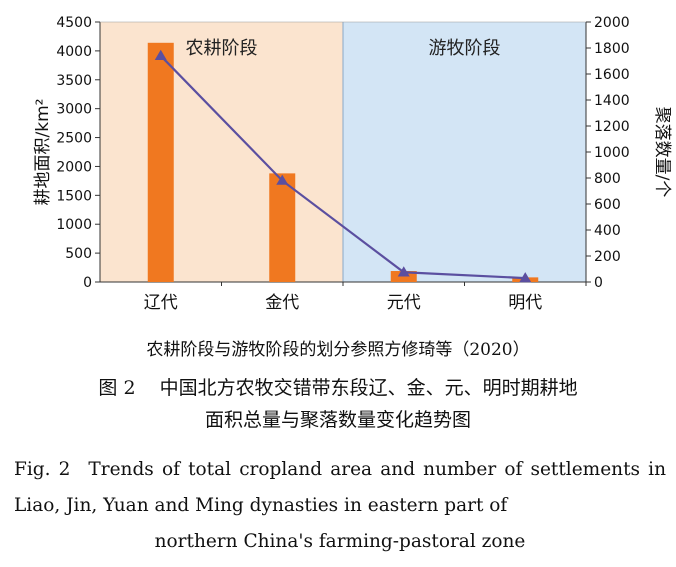 The image size is (676, 567). Describe the element at coordinates (74, 225) in the screenshot. I see `left-tick-label: 1000` at that location.